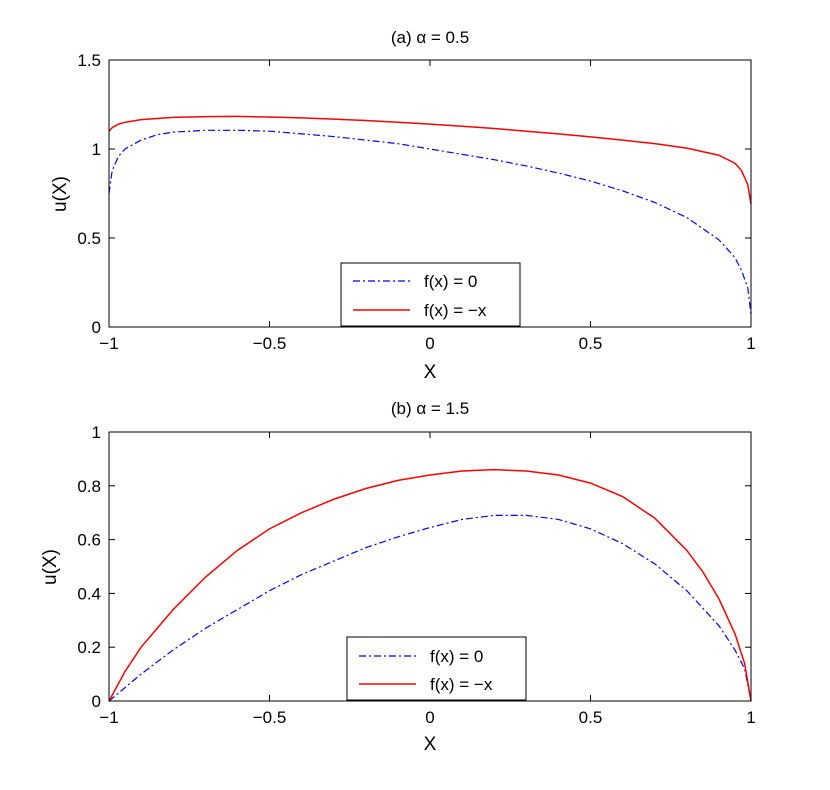  I want to click on panel-b-legend-label-series-1: f(x) = 0, so click(456, 656).